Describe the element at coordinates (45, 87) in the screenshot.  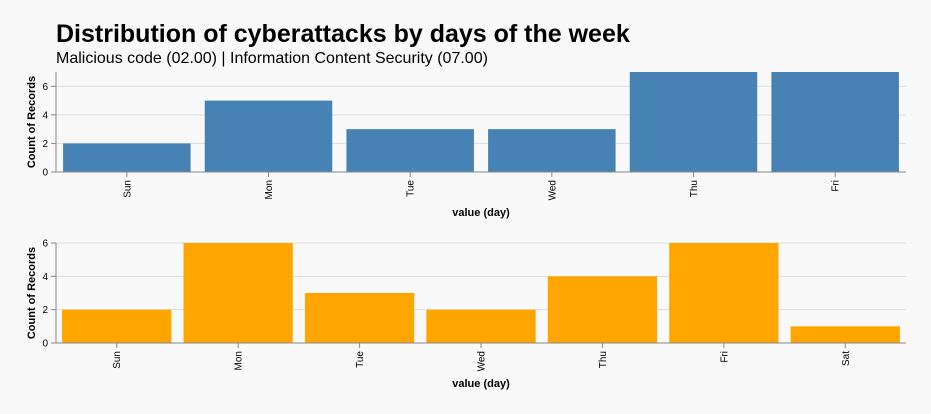
I see `chart1-y-tick-label: 6` at that location.